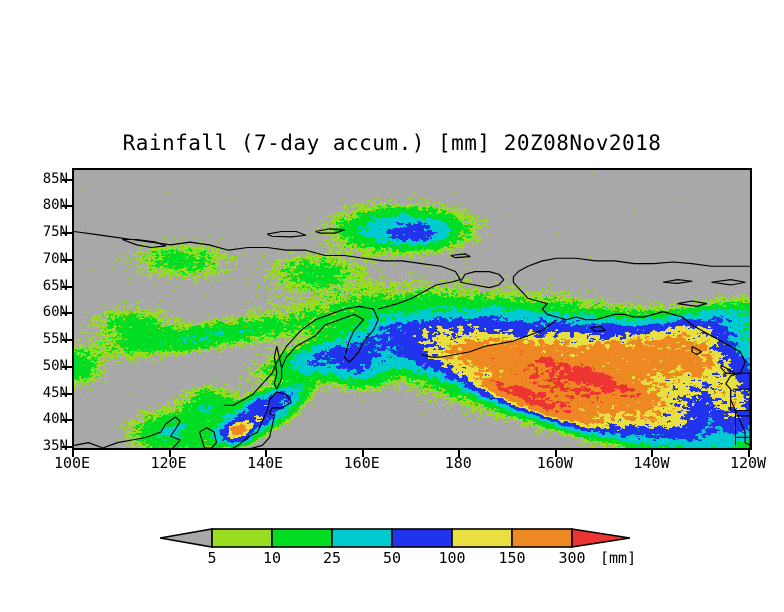 The image size is (784, 612). I want to click on colorbar-tick-label: 300, so click(572, 558).